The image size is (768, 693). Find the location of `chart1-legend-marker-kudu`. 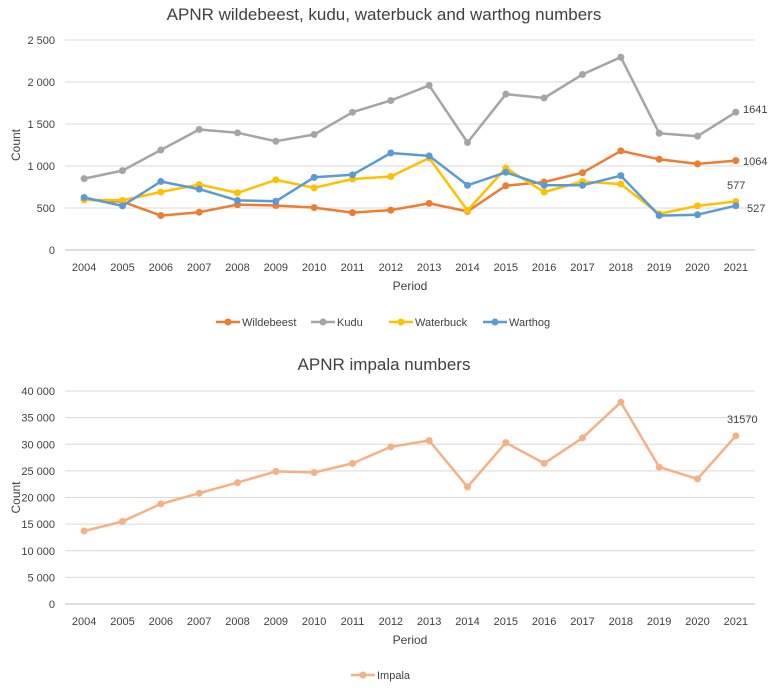

chart1-legend-marker-kudu is located at coordinates (323, 322).